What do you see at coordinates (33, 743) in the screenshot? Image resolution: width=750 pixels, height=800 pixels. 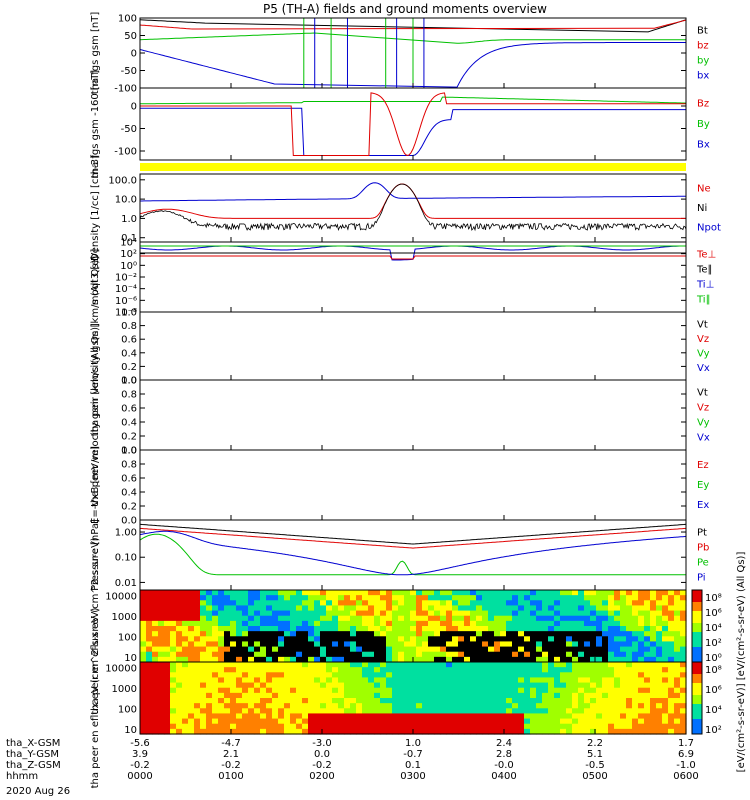 I see `x-row-label: tha_X-GSM` at bounding box center [33, 743].